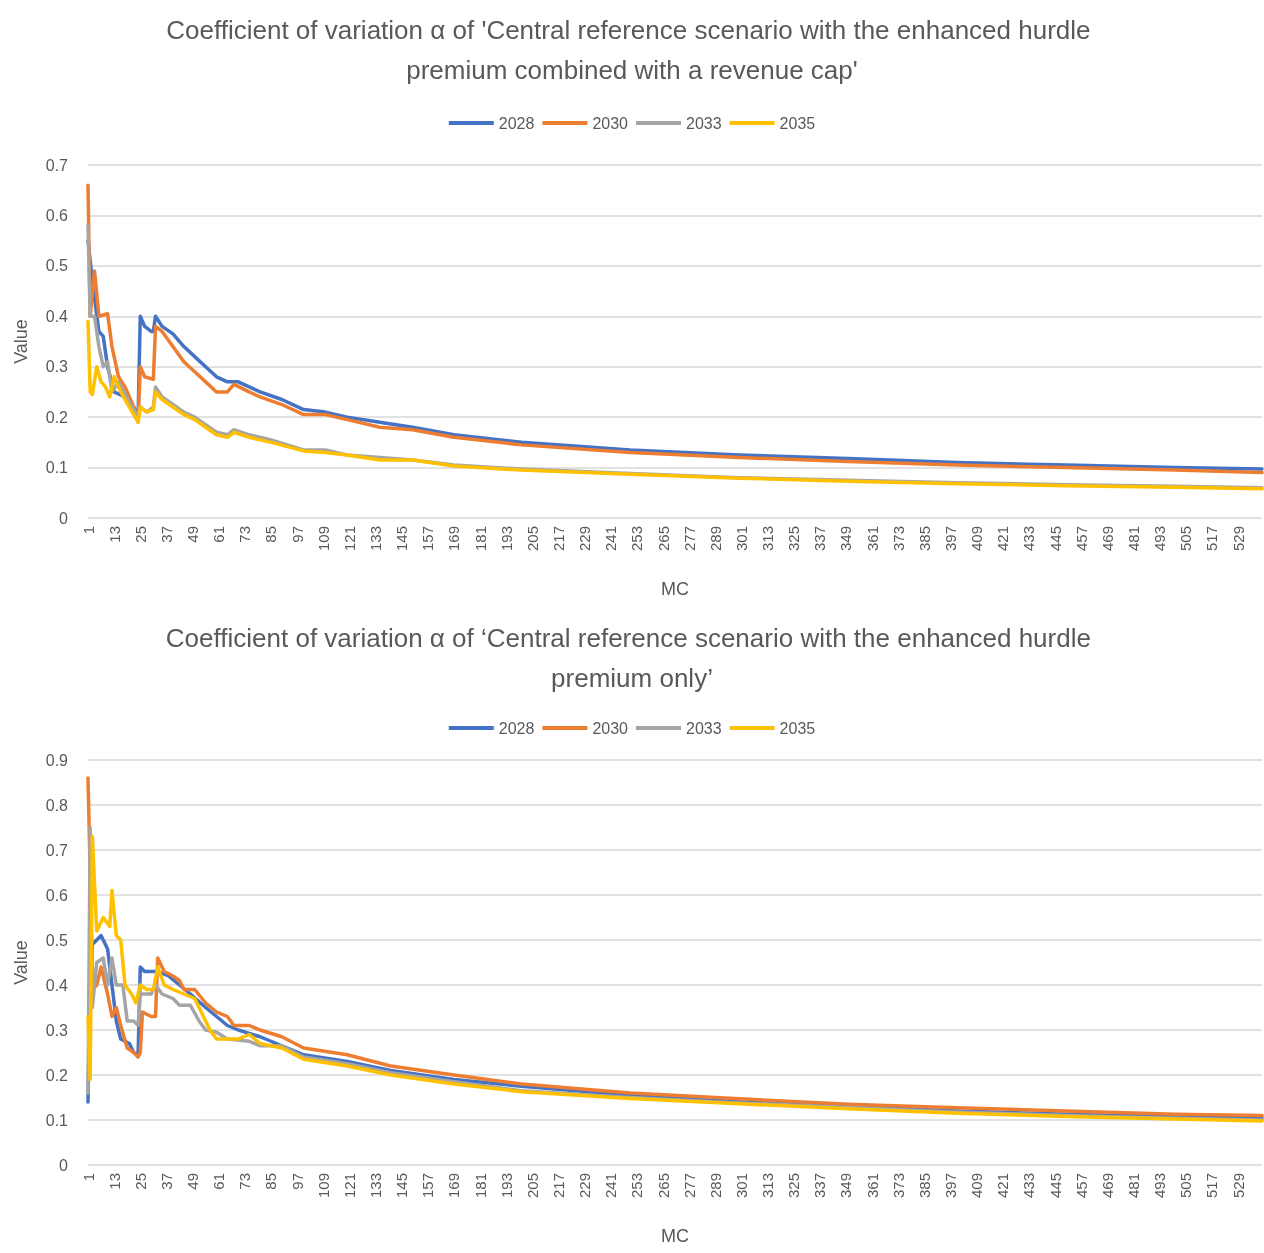 The image size is (1264, 1253). Describe the element at coordinates (428, 539) in the screenshot. I see `x-tick-label: 157` at that location.